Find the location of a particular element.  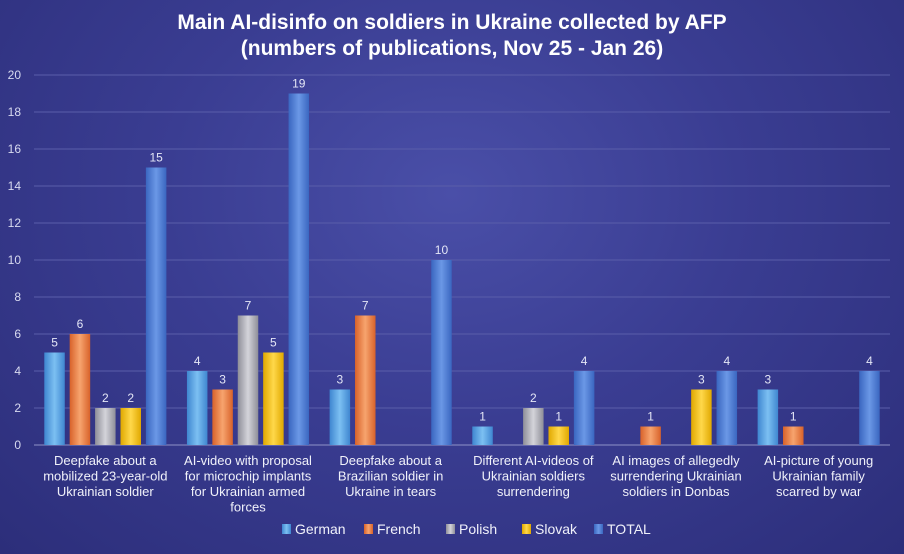

y-axis: 0 2 4 6 8 10 12 14 16 18 20 is located at coordinates (15, 260).